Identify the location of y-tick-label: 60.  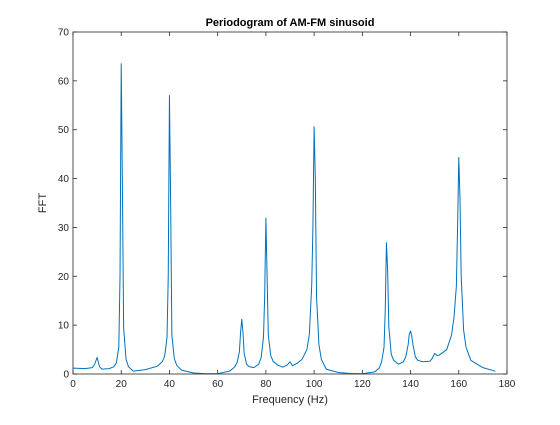
(64, 81).